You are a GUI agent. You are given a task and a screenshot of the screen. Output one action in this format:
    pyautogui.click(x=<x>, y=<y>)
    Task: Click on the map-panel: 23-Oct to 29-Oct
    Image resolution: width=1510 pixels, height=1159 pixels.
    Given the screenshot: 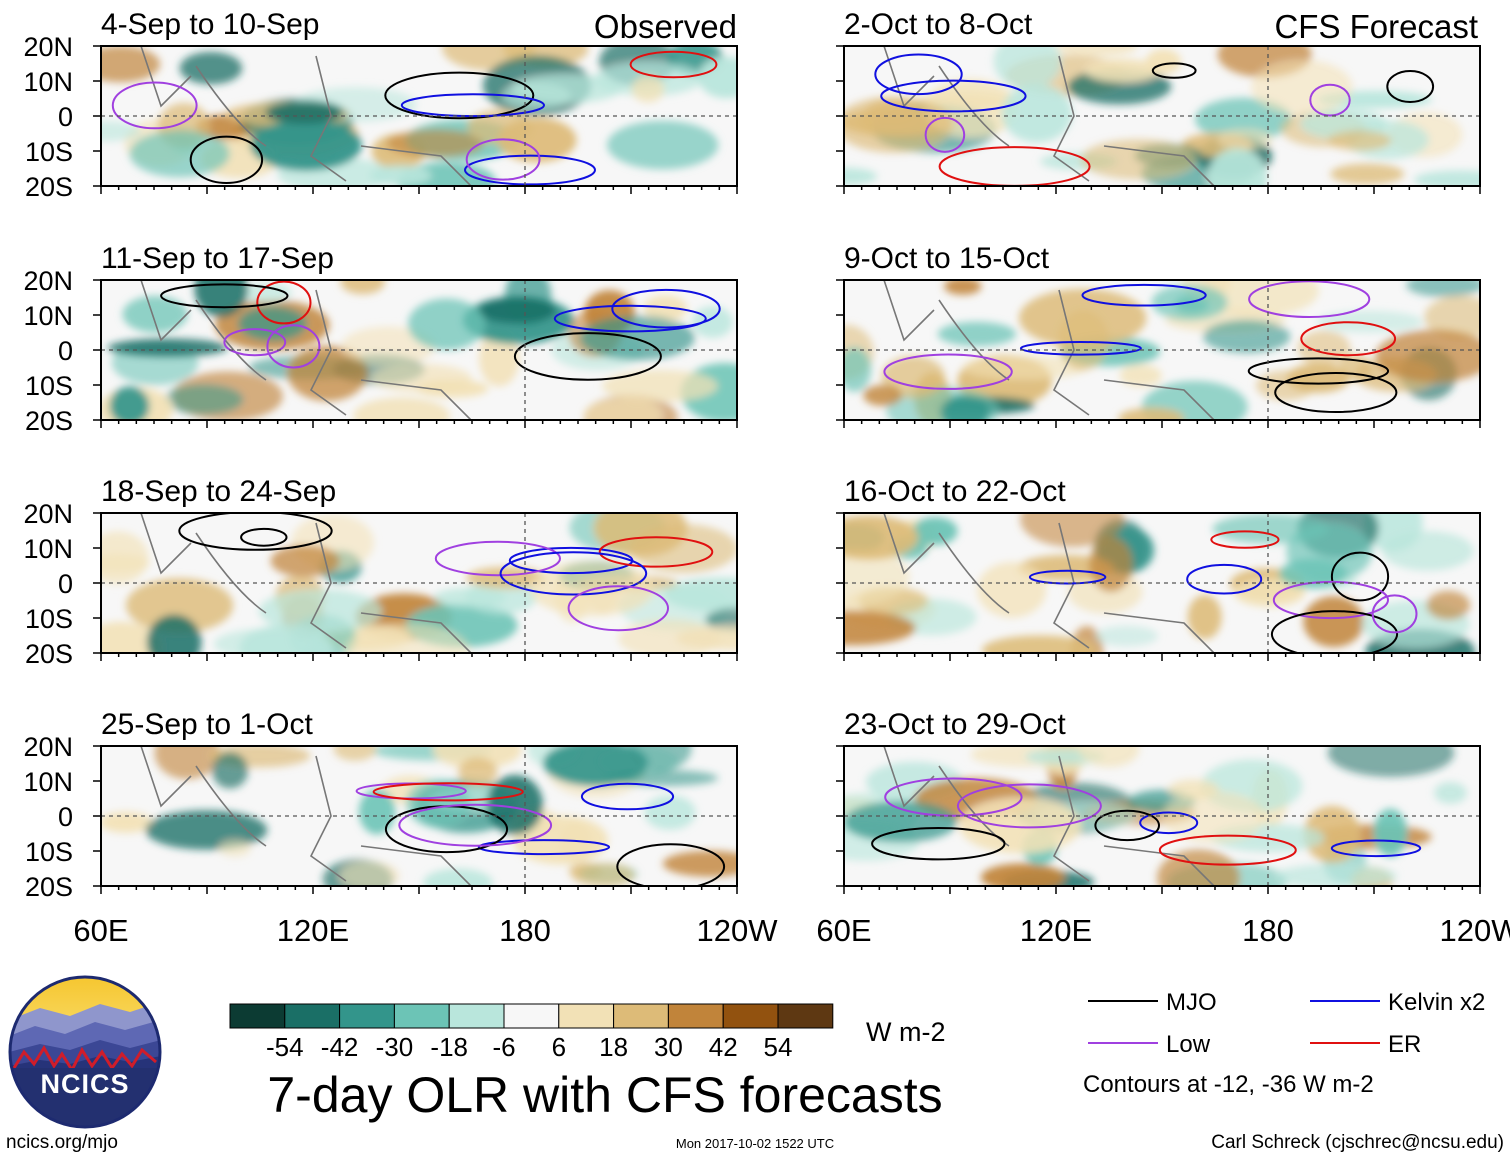 What is the action you would take?
    pyautogui.click(x=1158, y=801)
    